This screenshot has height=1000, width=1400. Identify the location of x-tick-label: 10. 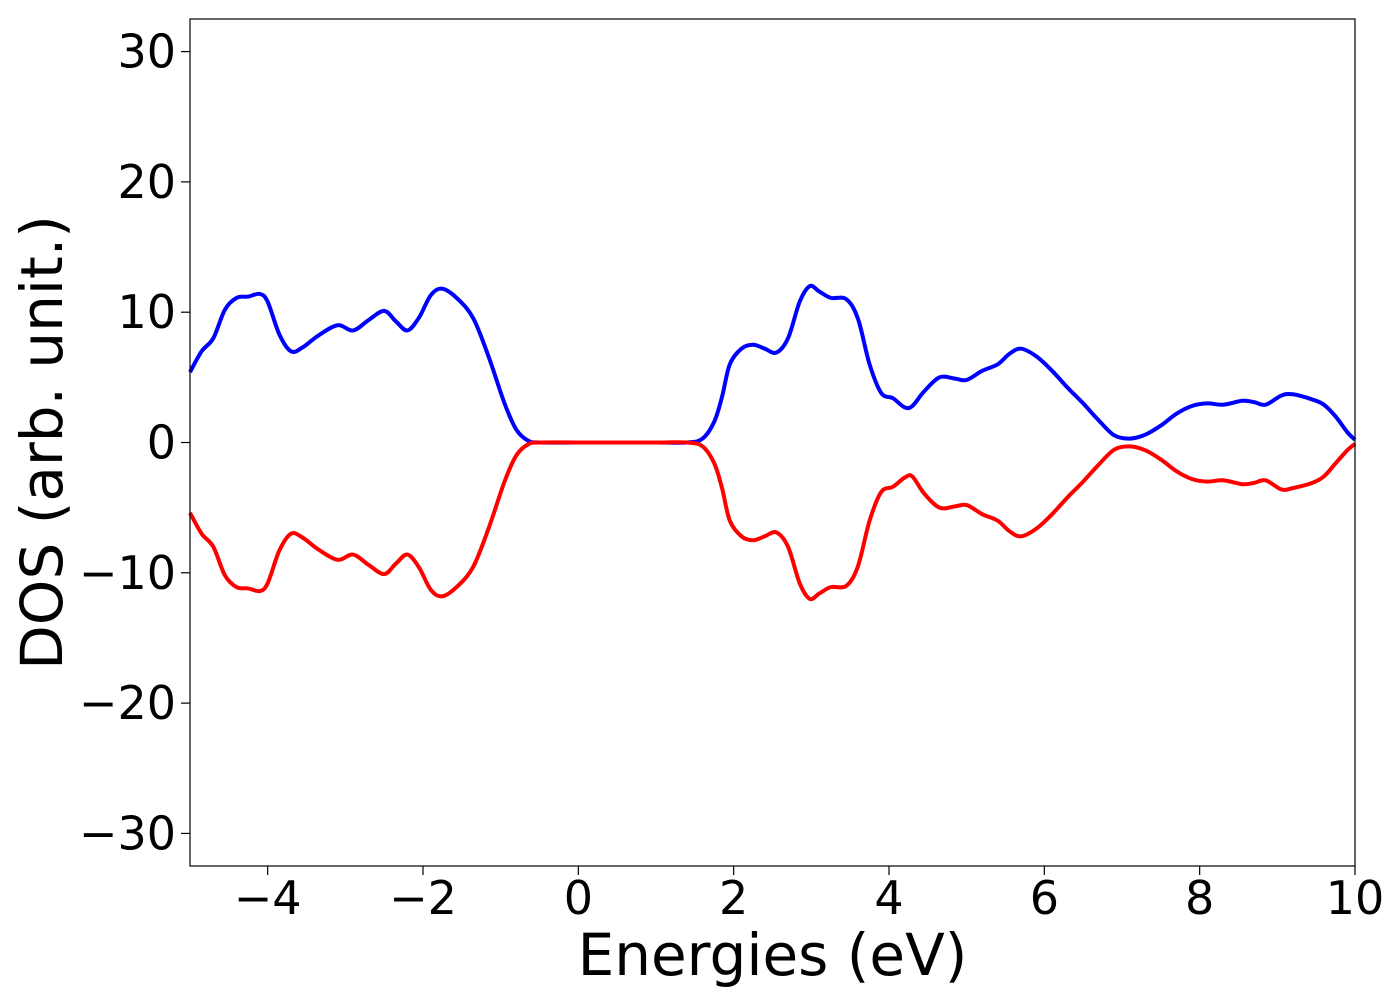
(1355, 898).